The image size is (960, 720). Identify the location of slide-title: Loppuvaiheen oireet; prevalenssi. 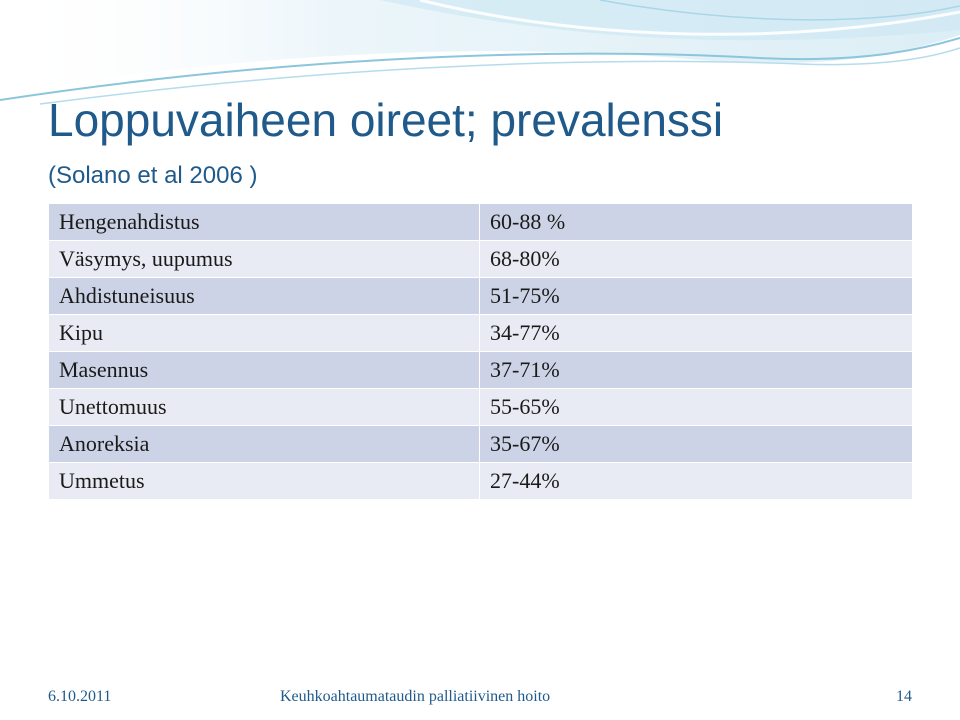
(386, 120).